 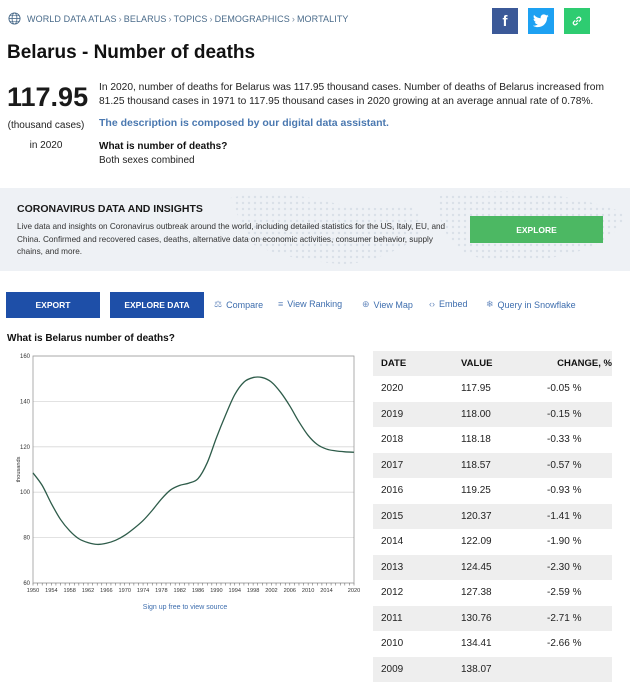 What do you see at coordinates (476, 414) in the screenshot?
I see `cell-value: 118.00` at bounding box center [476, 414].